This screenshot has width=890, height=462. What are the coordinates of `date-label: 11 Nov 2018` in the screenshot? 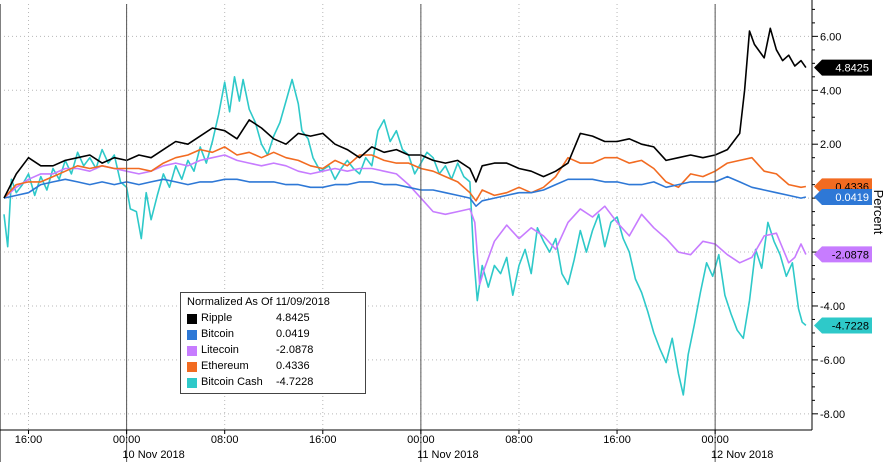 It's located at (448, 455).